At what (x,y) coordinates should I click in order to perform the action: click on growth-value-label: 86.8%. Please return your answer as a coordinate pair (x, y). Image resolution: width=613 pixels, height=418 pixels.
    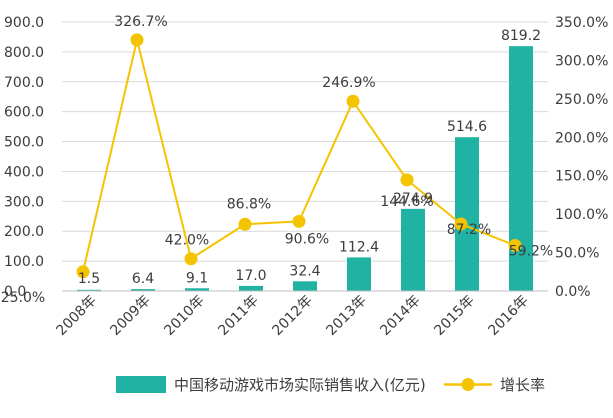
    Looking at the image, I should click on (249, 204).